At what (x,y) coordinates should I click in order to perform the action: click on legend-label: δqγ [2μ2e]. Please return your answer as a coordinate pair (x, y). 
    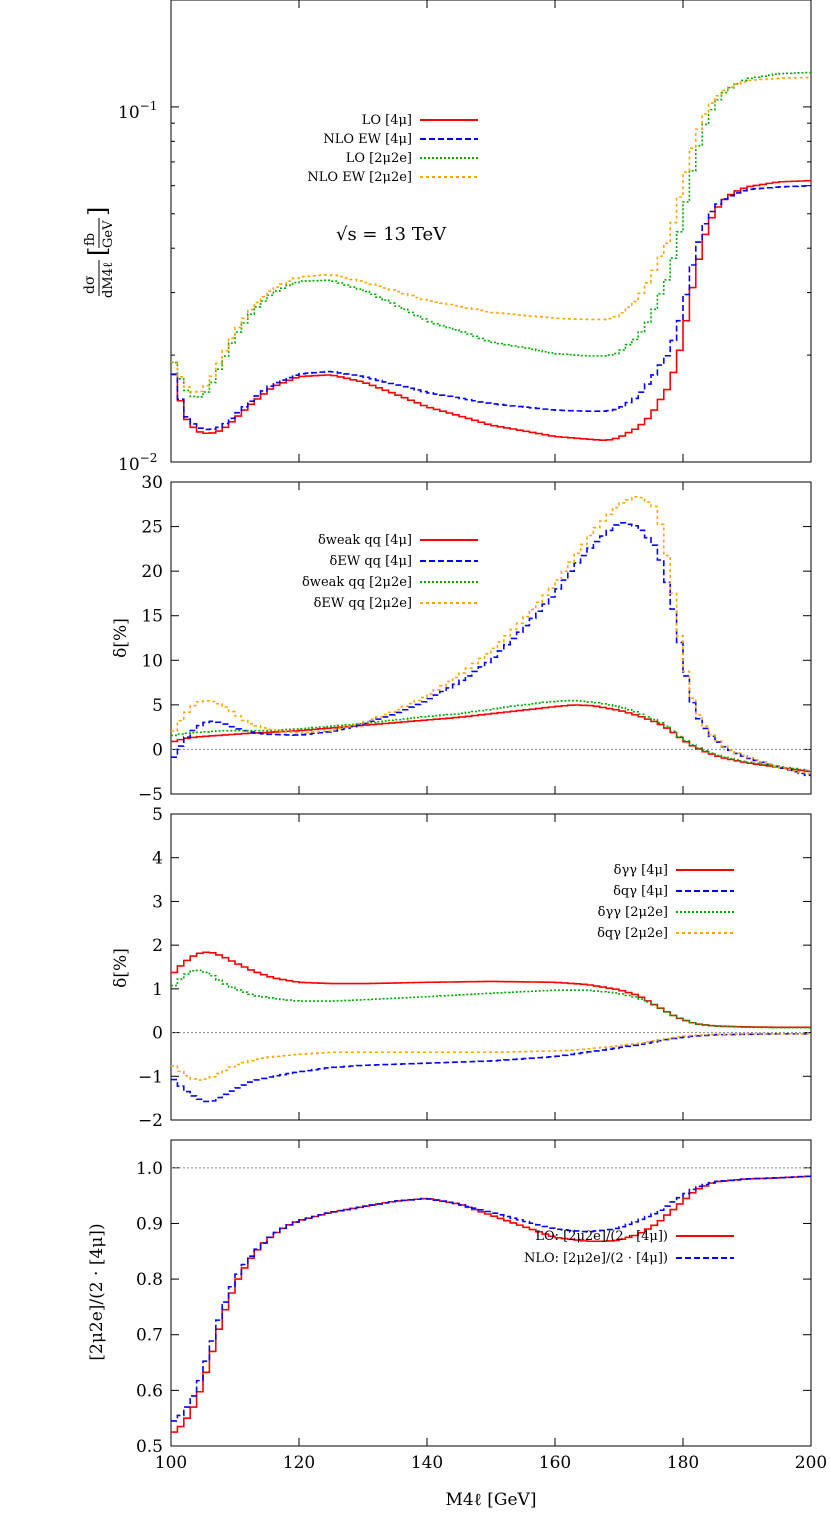
    Looking at the image, I should click on (632, 933).